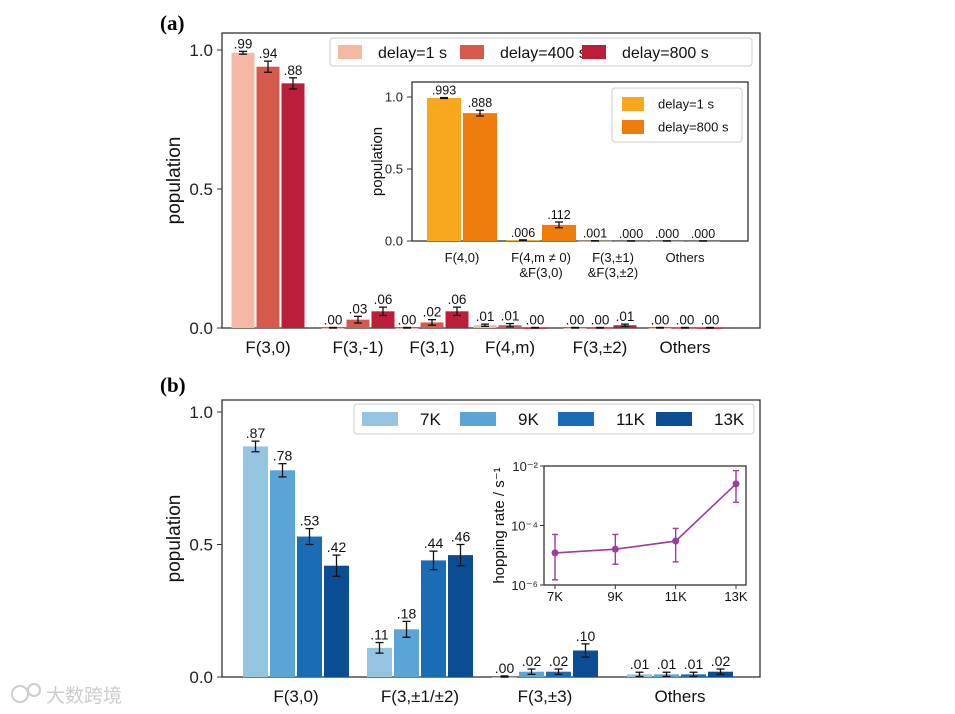  I want to click on x-tick-label: 13K, so click(735, 596).